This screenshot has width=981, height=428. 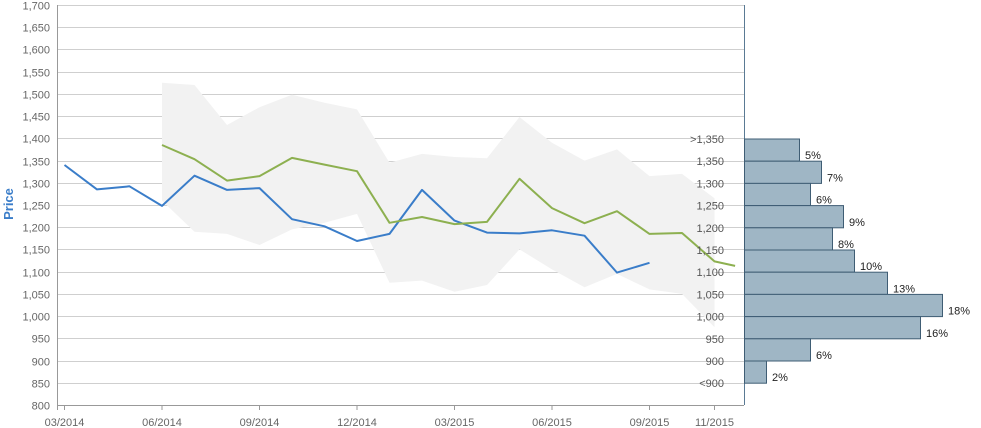 I want to click on distribution-bin-label: 950, so click(x=715, y=340).